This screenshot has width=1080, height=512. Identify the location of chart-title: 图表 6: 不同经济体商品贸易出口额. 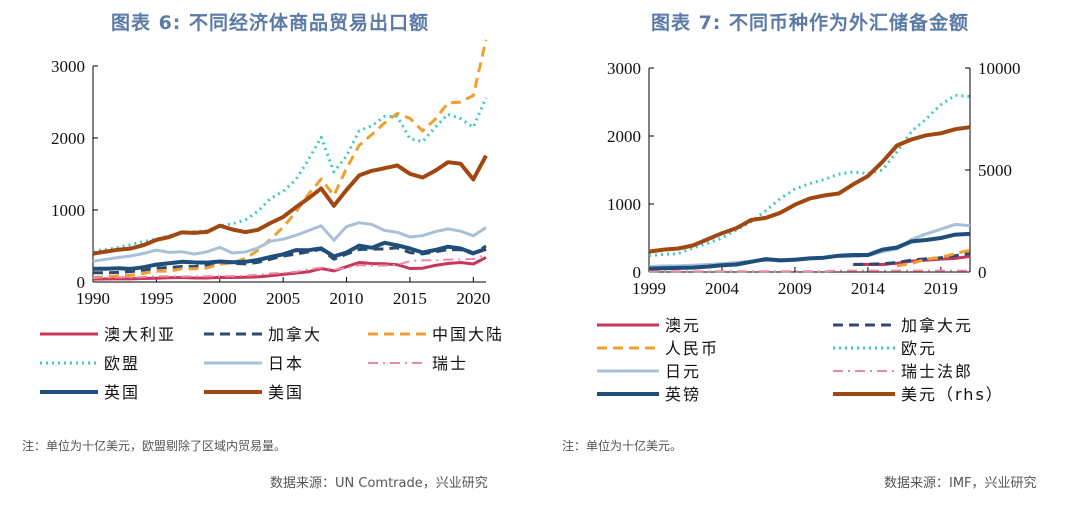
(270, 23).